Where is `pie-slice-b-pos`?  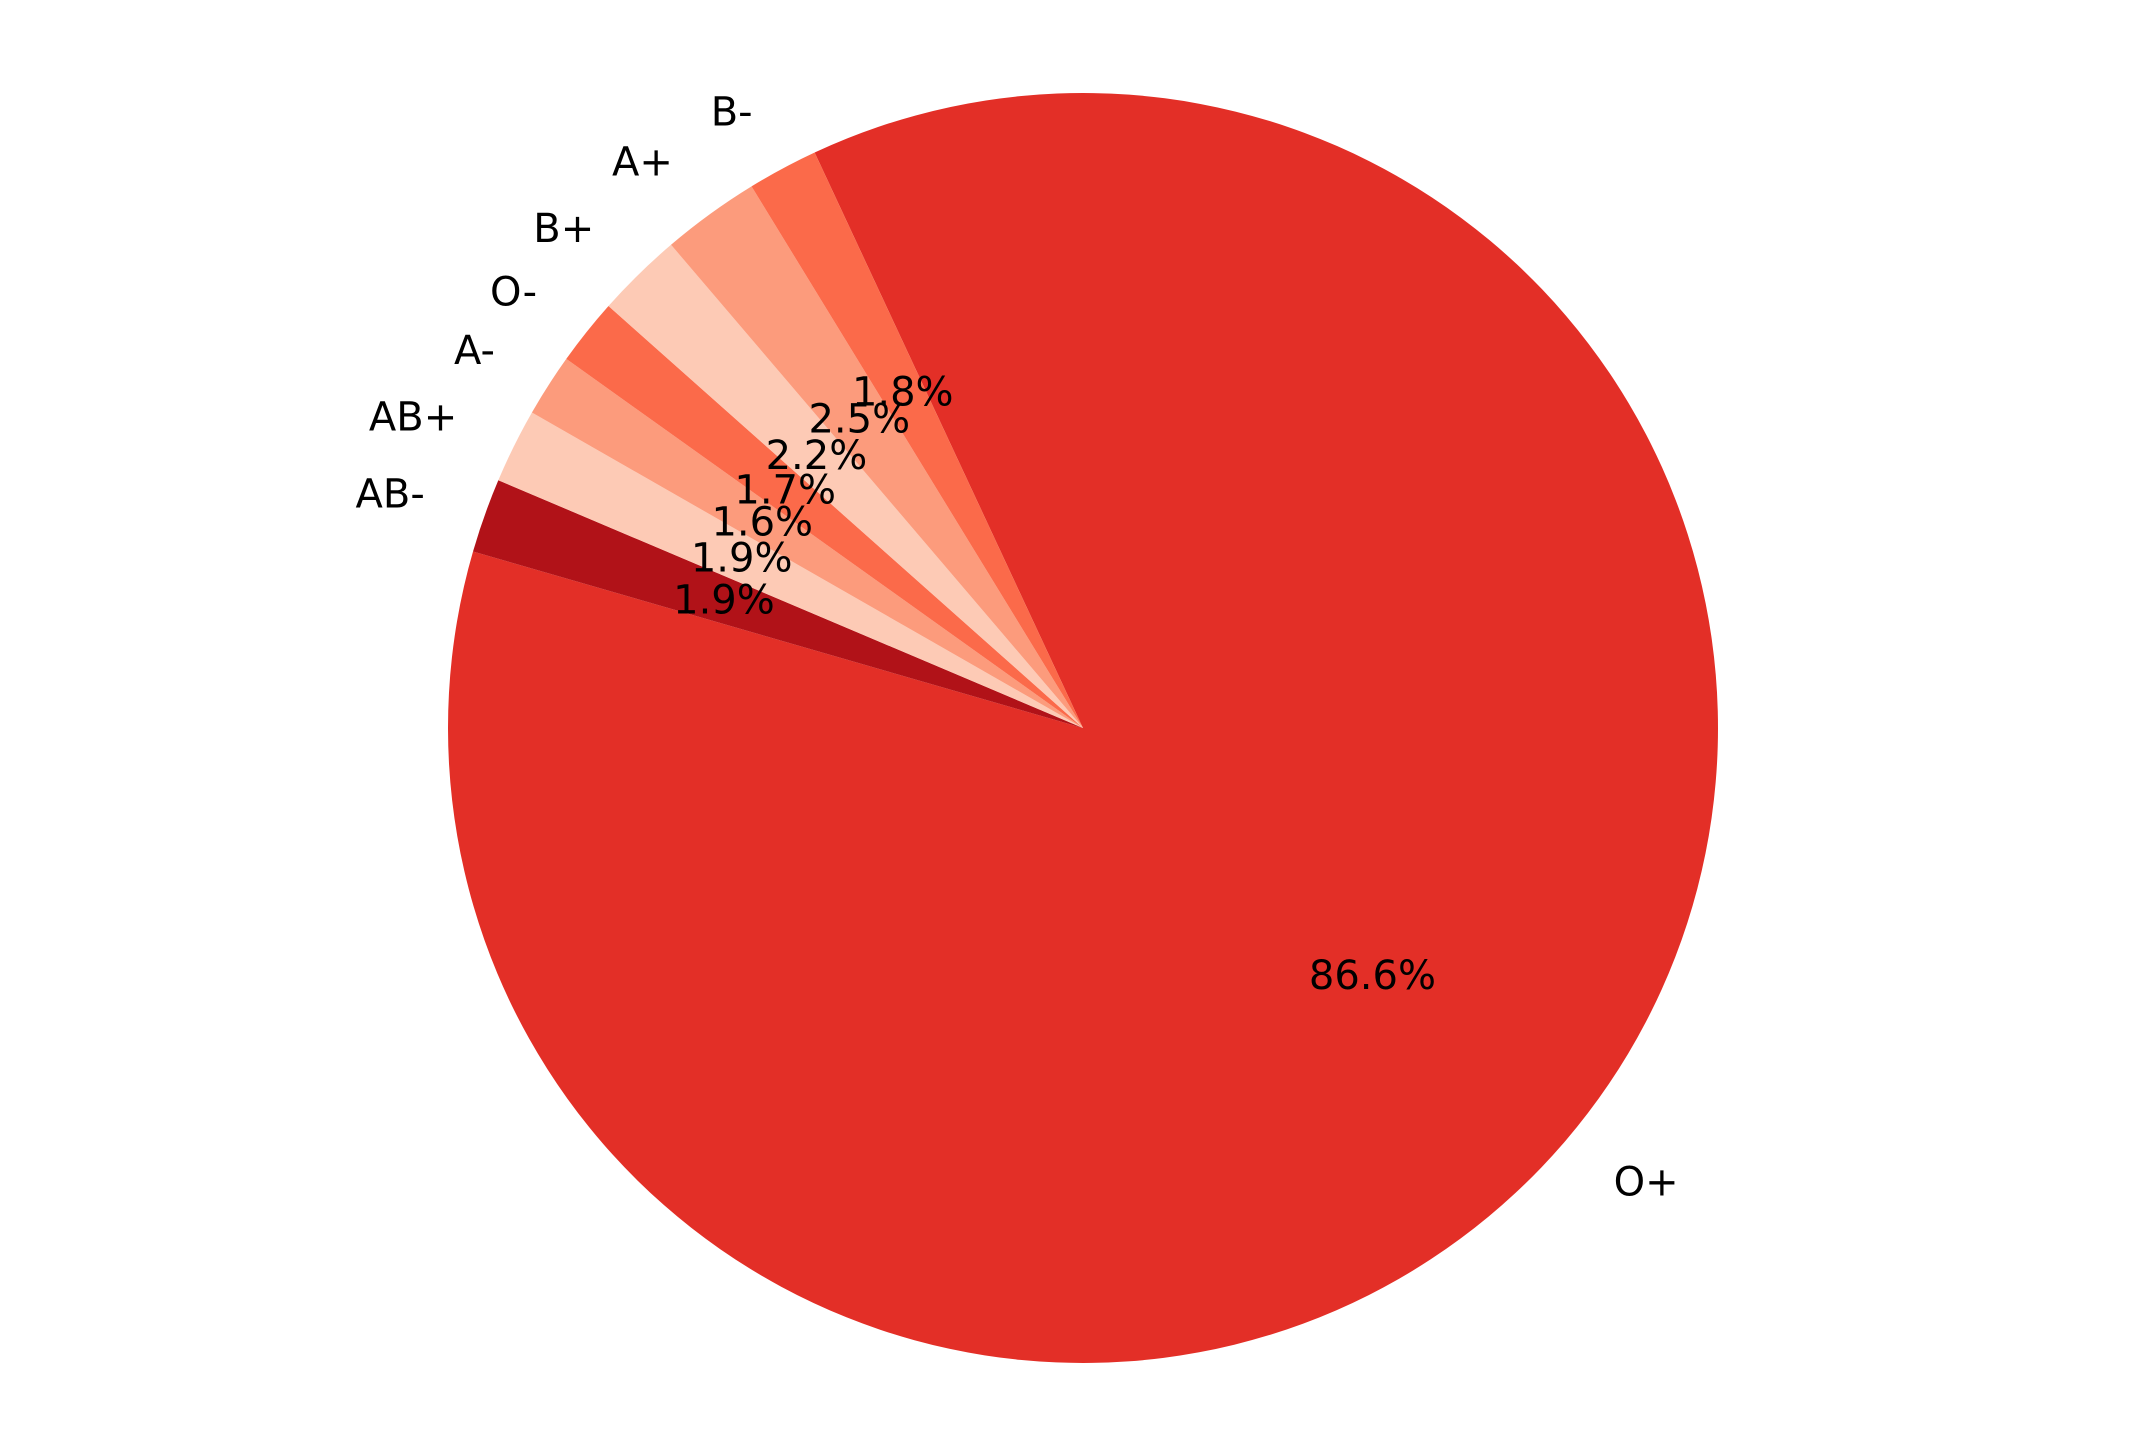 pie-slice-b-pos is located at coordinates (845, 486).